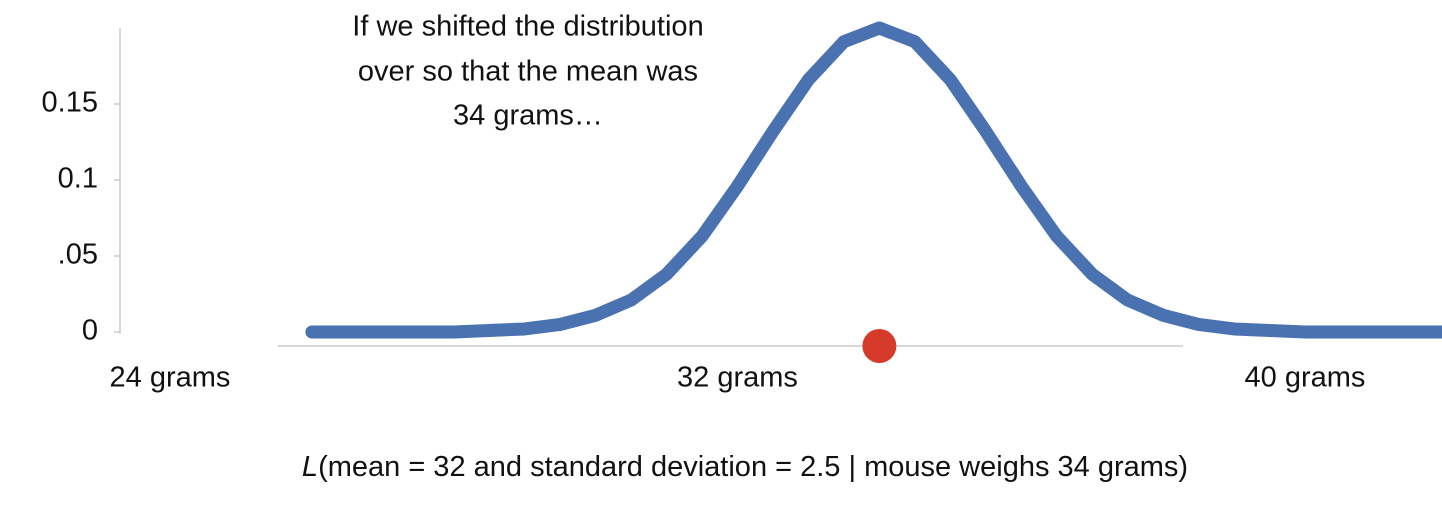 The width and height of the screenshot is (1442, 508). What do you see at coordinates (1305, 378) in the screenshot?
I see `x-tick-label: 40 grams` at bounding box center [1305, 378].